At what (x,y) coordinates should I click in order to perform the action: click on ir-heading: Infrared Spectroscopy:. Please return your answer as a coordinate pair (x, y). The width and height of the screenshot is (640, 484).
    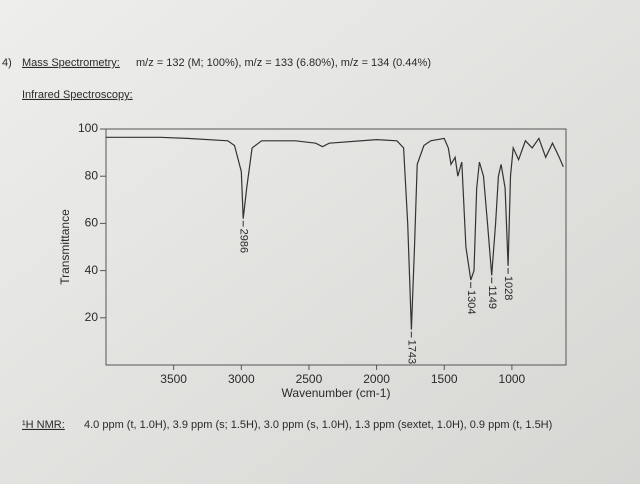
    Looking at the image, I should click on (77, 95).